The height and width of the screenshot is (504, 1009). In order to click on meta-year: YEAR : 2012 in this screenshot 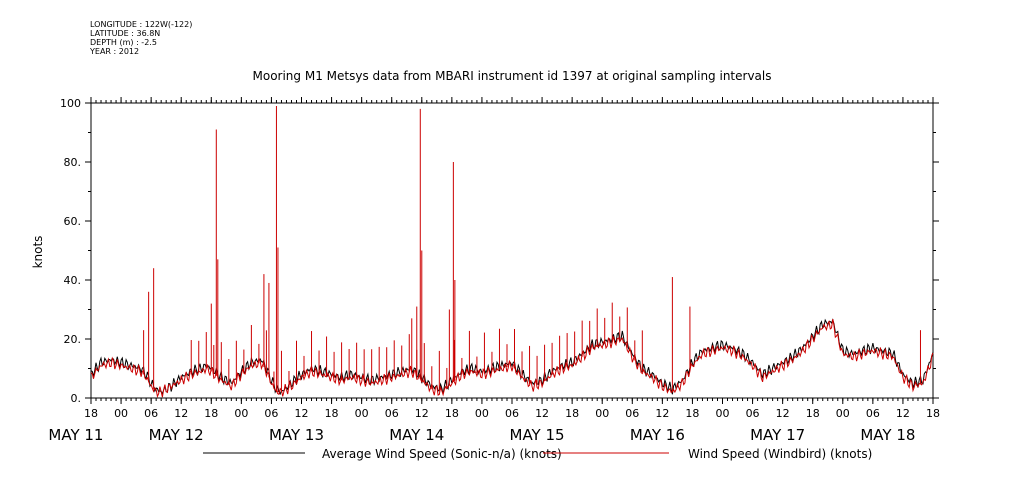, I will do `click(115, 51)`.